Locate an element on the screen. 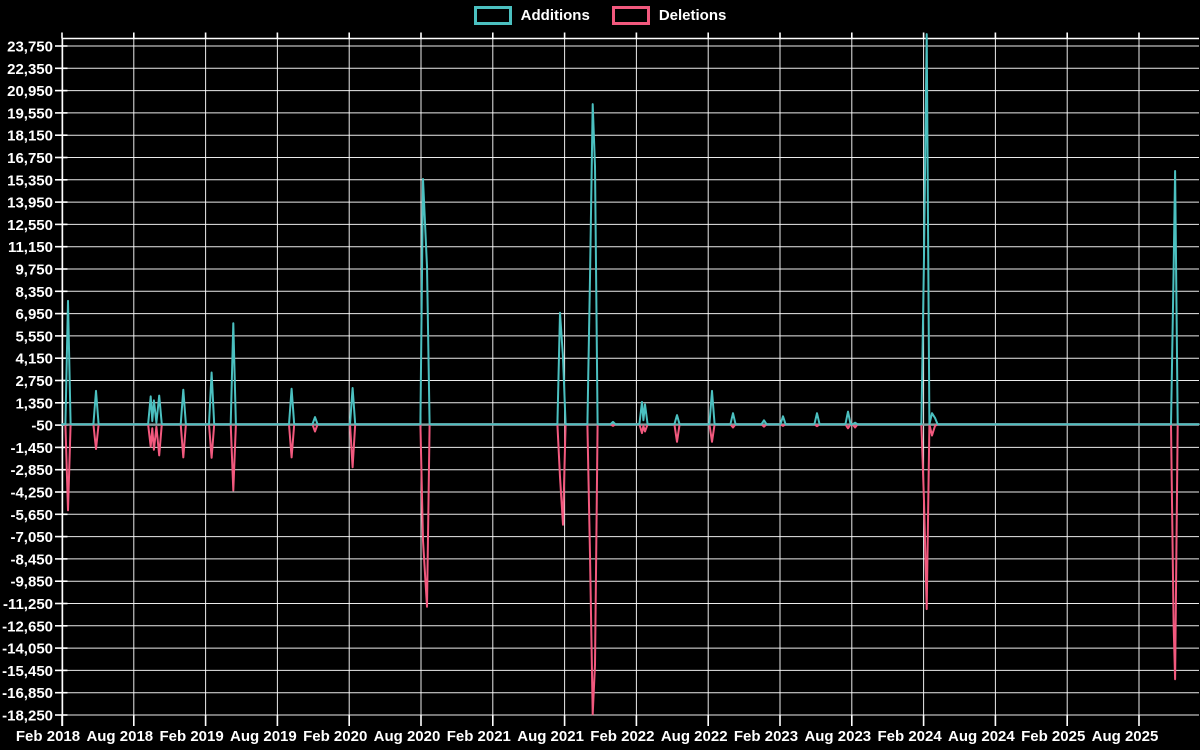  y-tick-label: 5,550 is located at coordinates (34, 336).